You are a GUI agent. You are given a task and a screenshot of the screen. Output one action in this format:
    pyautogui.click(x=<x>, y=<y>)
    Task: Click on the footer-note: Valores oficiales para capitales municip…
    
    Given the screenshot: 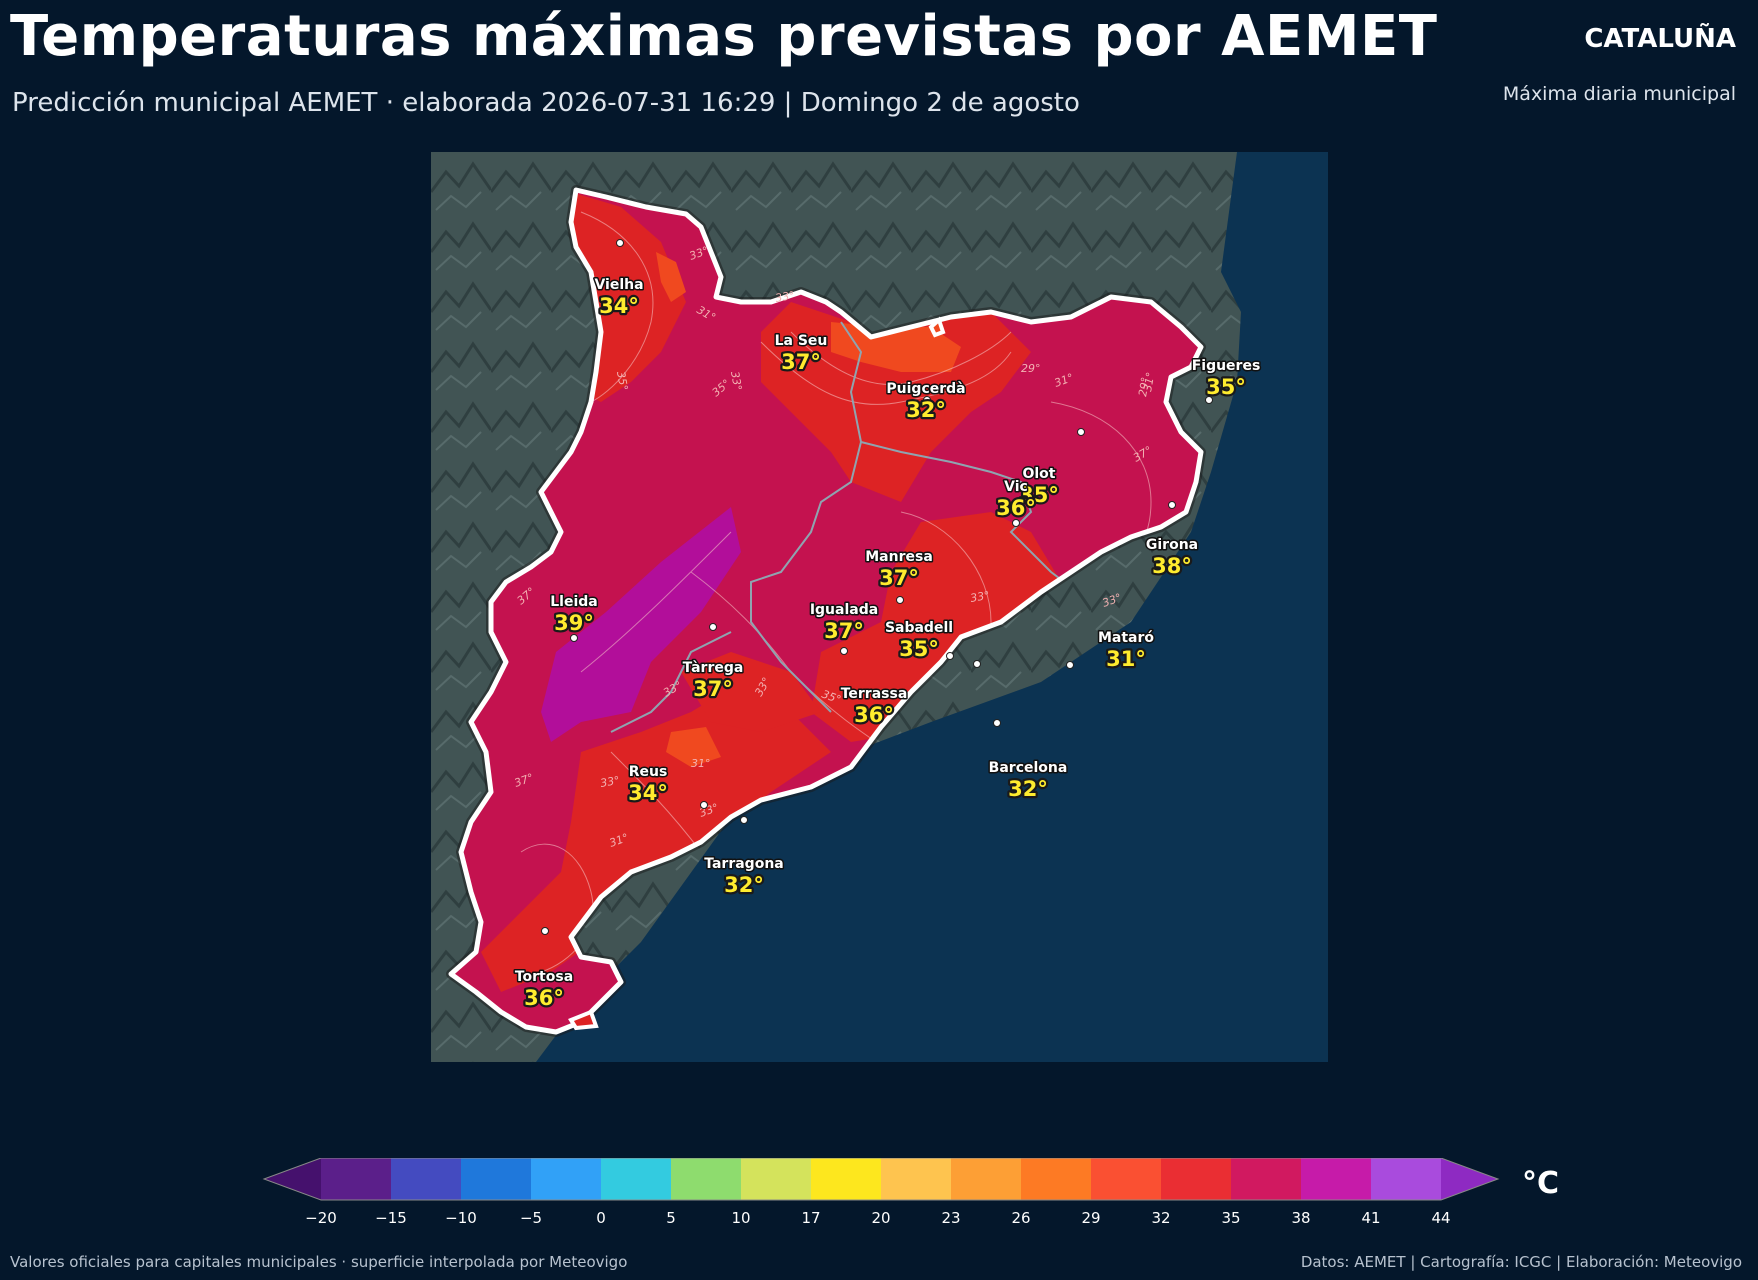 What is the action you would take?
    pyautogui.click(x=319, y=1262)
    